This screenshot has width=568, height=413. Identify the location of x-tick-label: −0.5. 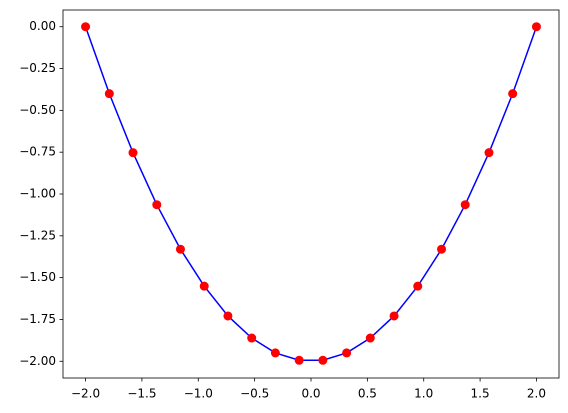
(254, 394).